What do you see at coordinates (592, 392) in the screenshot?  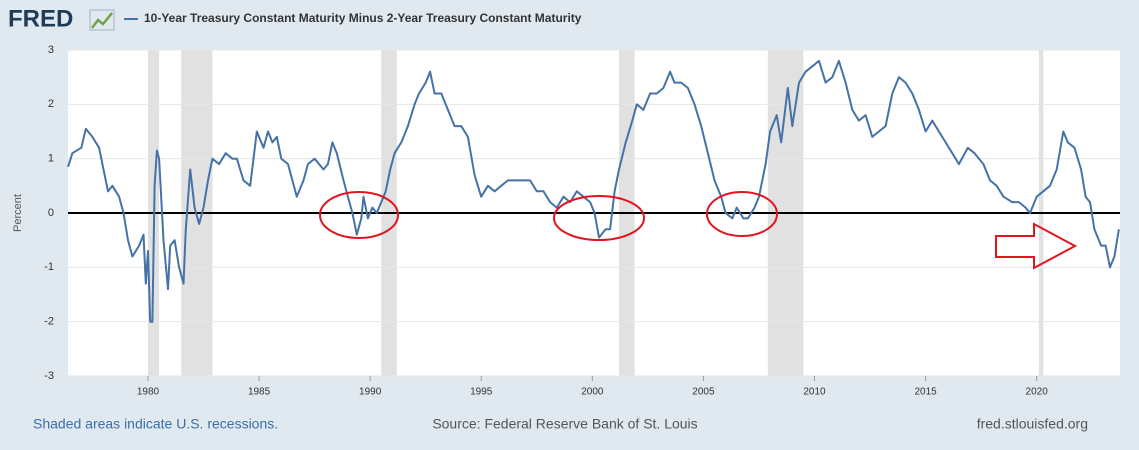 I see `x-tick-label: 2000` at bounding box center [592, 392].